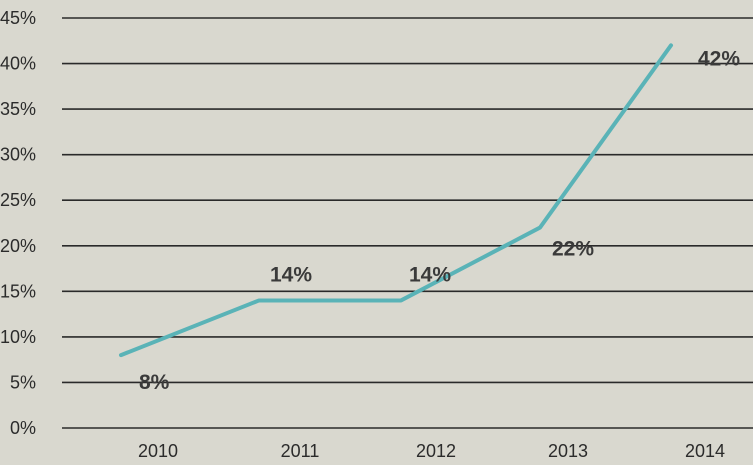  What do you see at coordinates (18, 200) in the screenshot?
I see `y-tick-label: 25%` at bounding box center [18, 200].